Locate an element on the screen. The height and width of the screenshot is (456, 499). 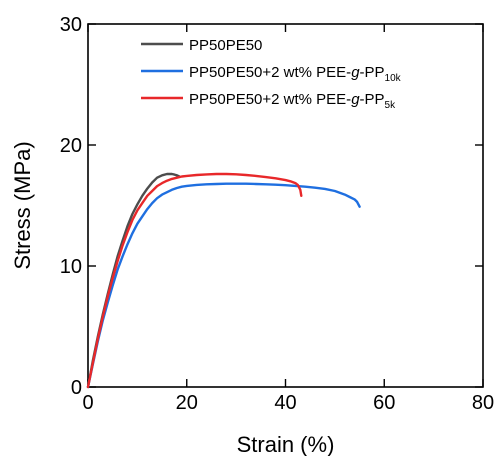
y-axis-label: Stress (MPa) is located at coordinates (22, 205).